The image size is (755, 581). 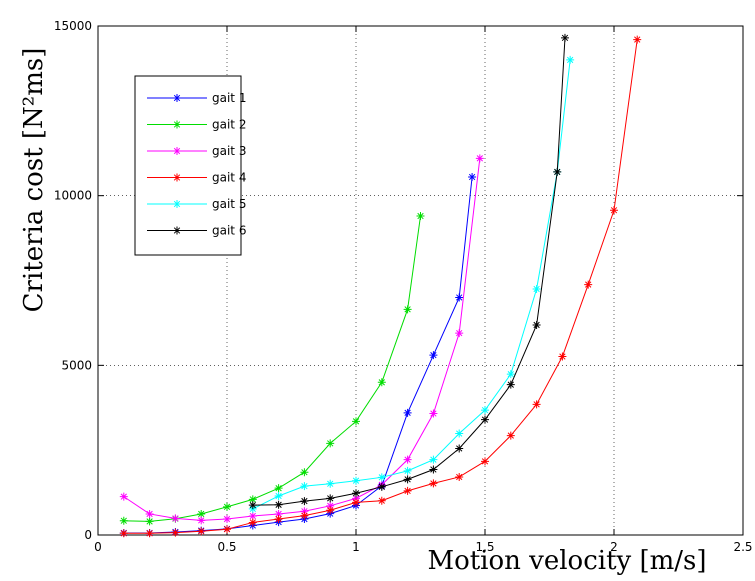 I want to click on y-tick-label: 5000, so click(x=76, y=365).